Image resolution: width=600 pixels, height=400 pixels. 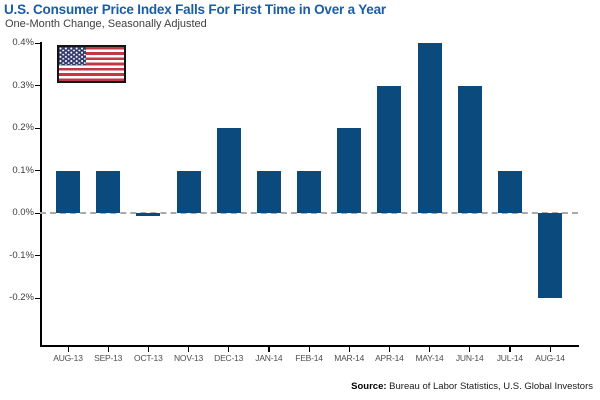 I want to click on x-tick-label: JUL-14, so click(x=509, y=358).